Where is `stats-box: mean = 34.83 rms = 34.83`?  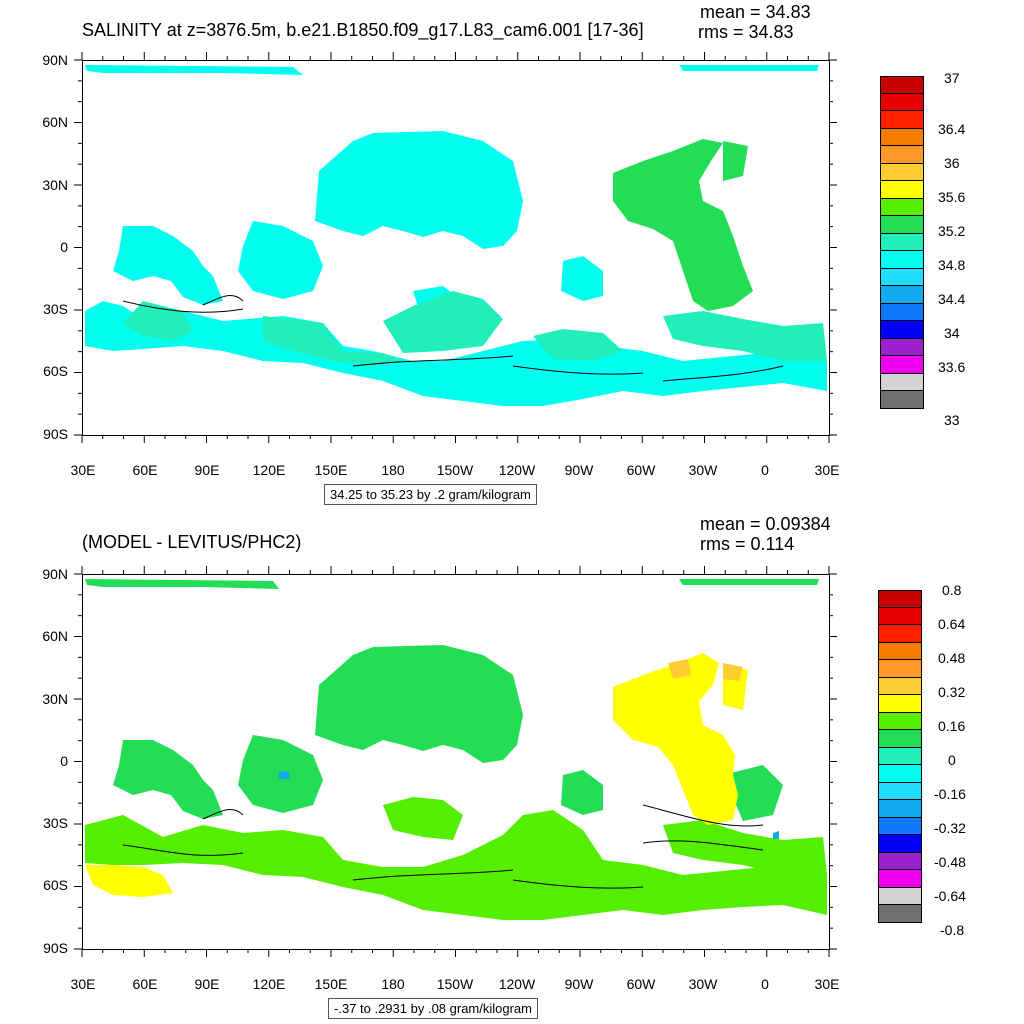
stats-box: mean = 34.83 rms = 34.83 is located at coordinates (754, 22).